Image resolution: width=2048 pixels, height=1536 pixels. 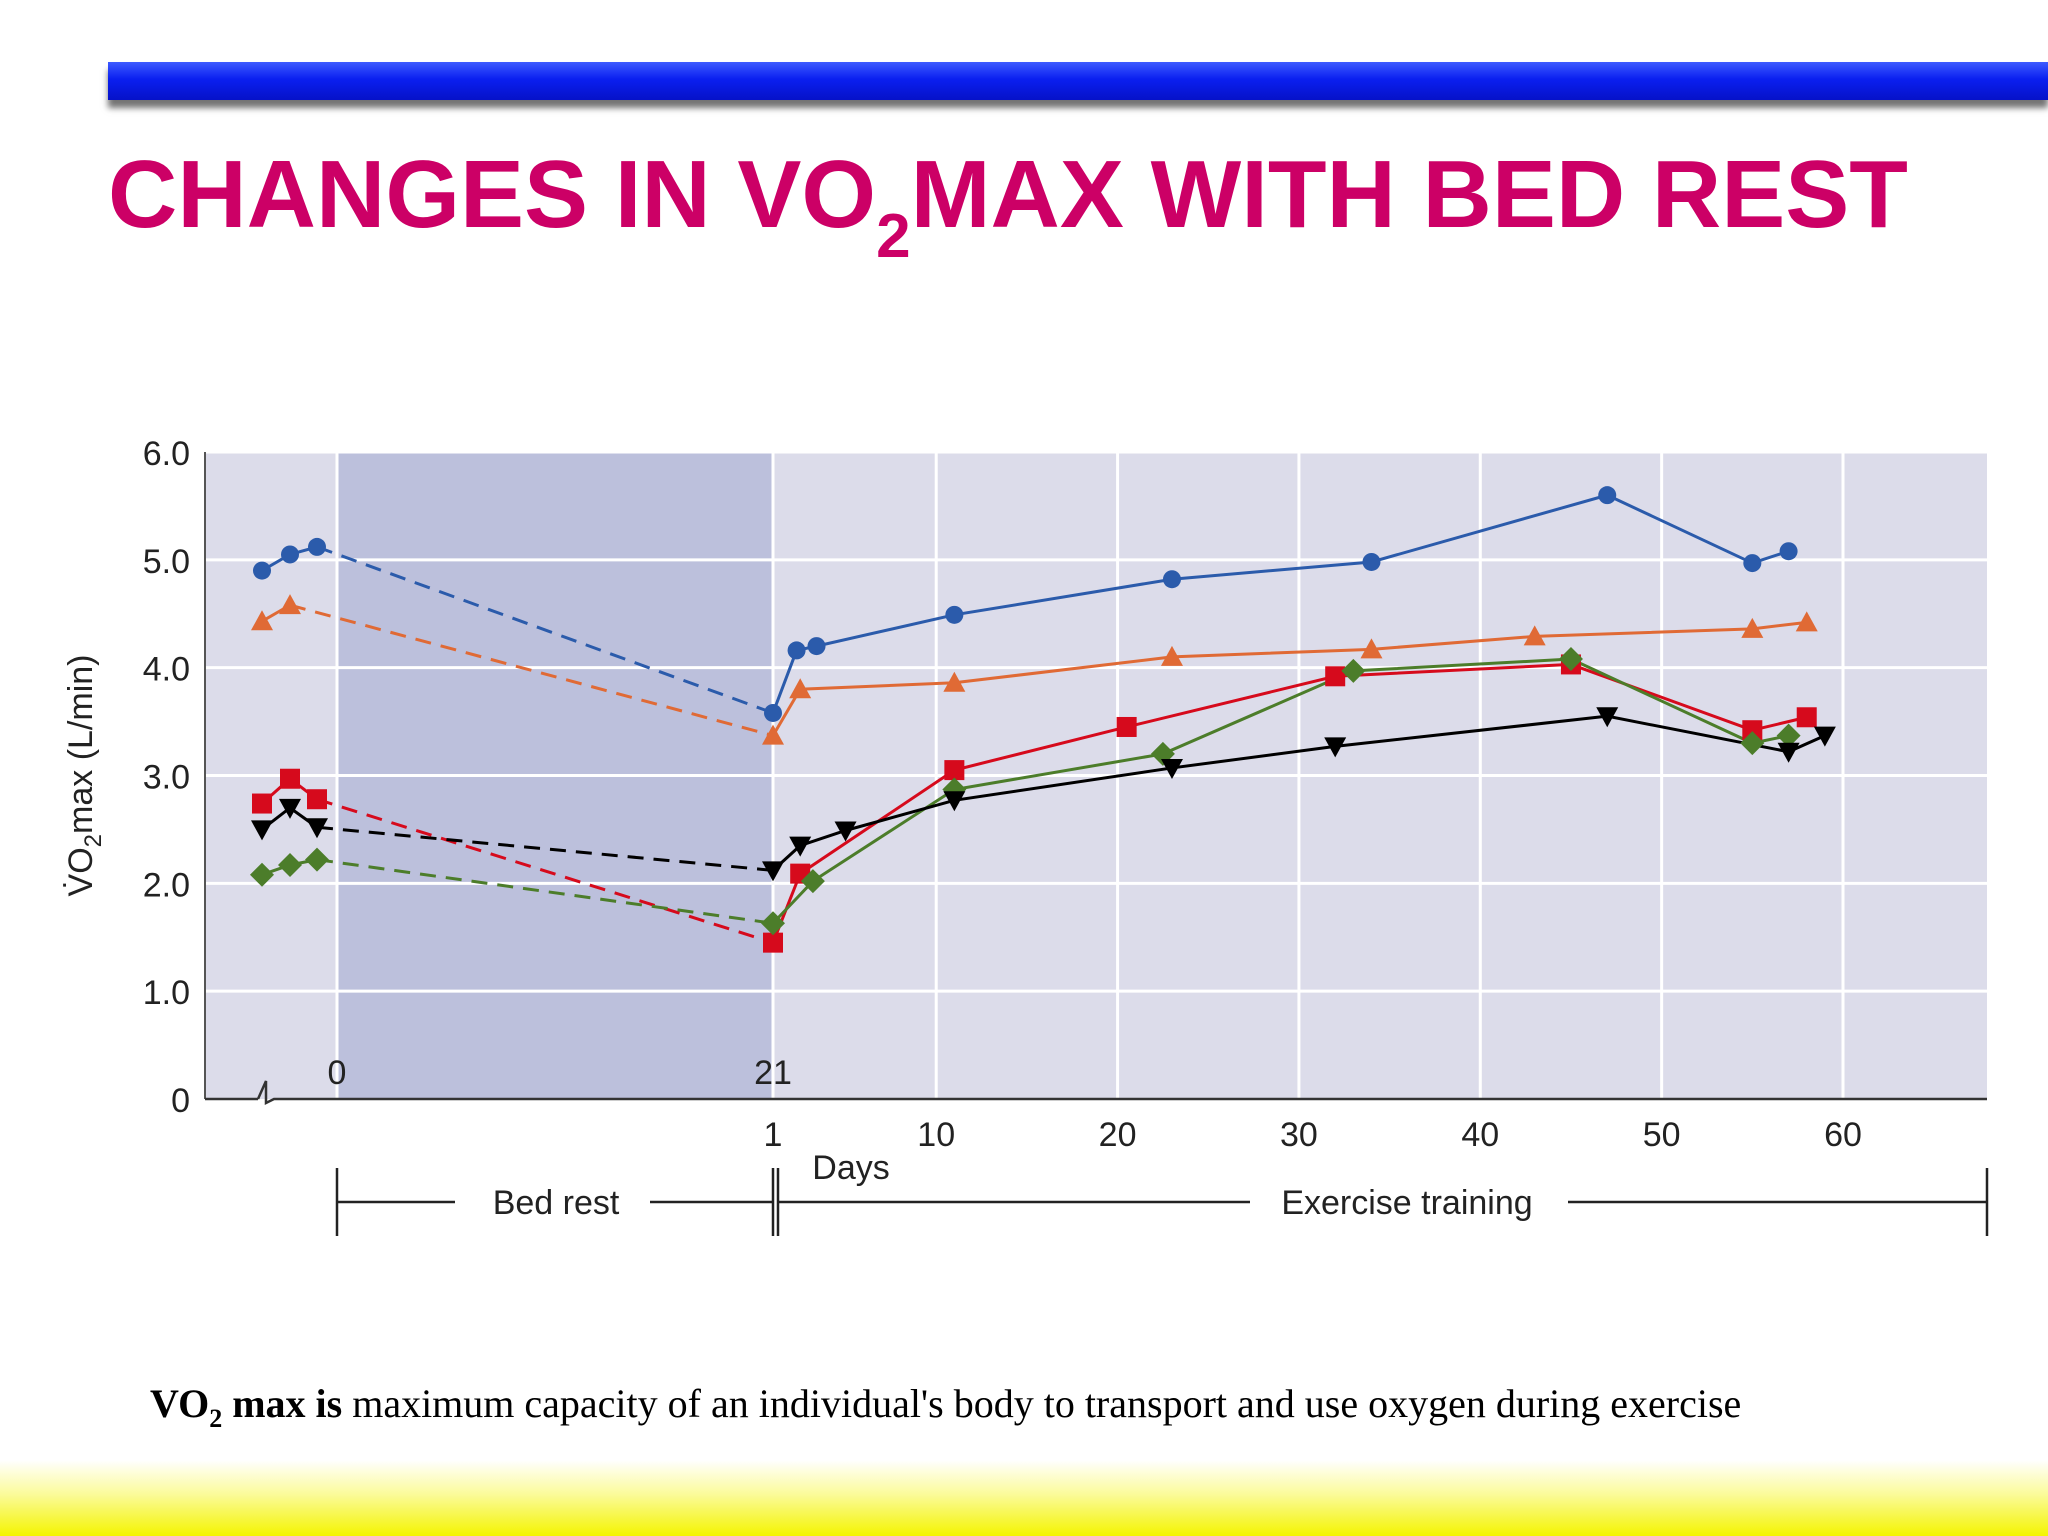 What do you see at coordinates (180, 1101) in the screenshot?
I see `y-tick-label: 0` at bounding box center [180, 1101].